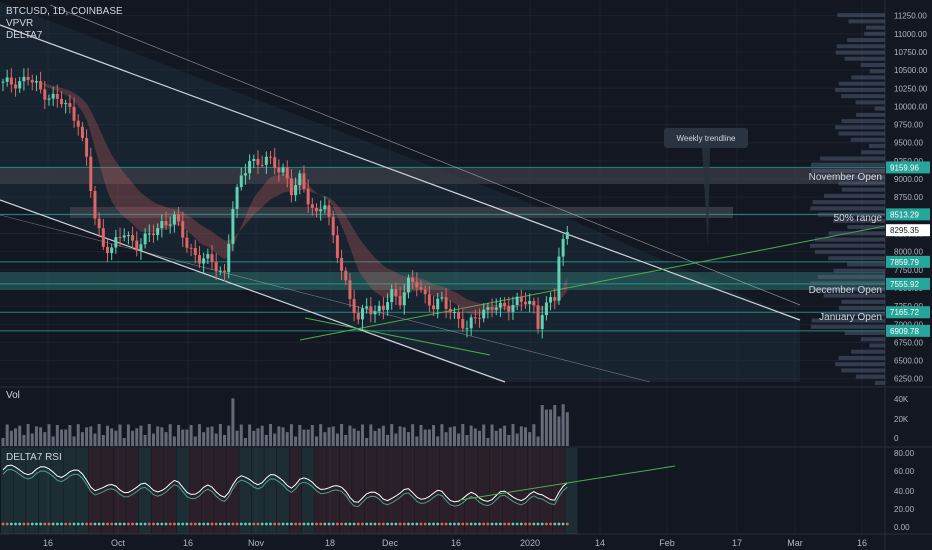 This screenshot has height=550, width=932. Describe the element at coordinates (34, 457) in the screenshot. I see `rsi-pane-title: DELTA7 RSI` at that location.